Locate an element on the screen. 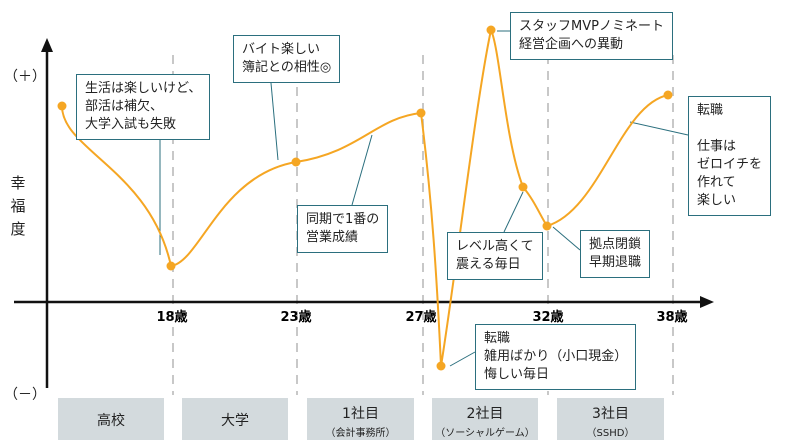  era-company-1: 1社目 （会計事務所） is located at coordinates (360, 419).